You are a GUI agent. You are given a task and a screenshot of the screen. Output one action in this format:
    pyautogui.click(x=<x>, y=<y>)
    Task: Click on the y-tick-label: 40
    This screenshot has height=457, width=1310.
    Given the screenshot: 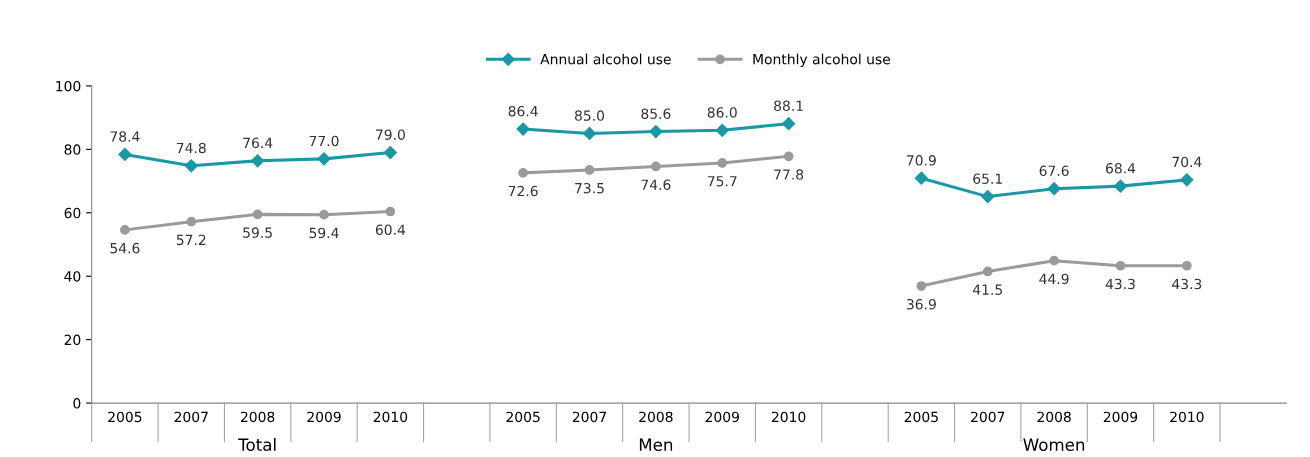 What is the action you would take?
    pyautogui.click(x=72, y=276)
    